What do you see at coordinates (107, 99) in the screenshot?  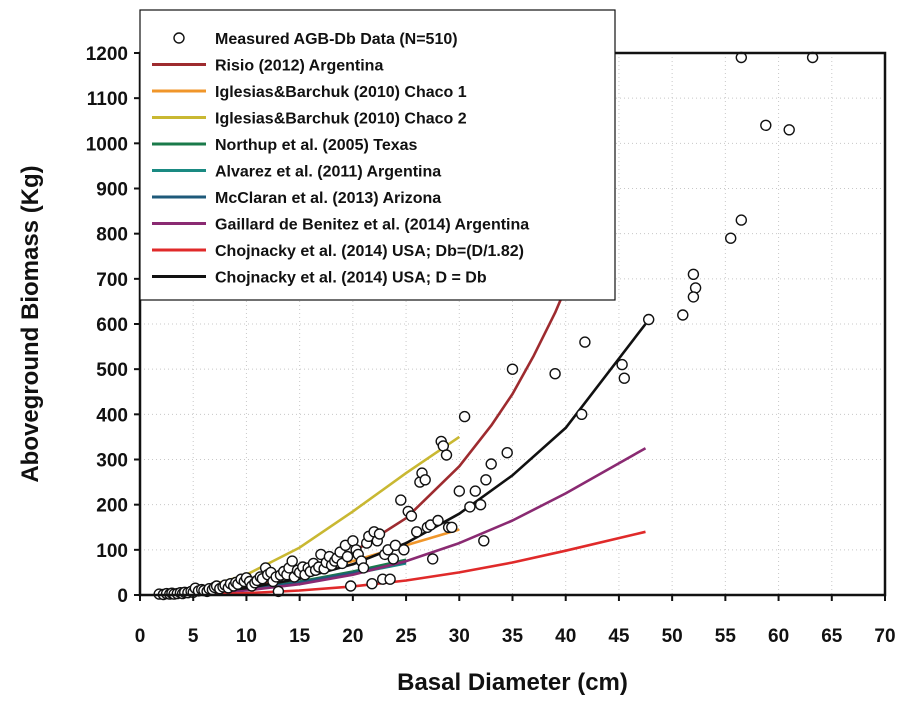 I see `y-tick-label: 1100` at bounding box center [107, 99].